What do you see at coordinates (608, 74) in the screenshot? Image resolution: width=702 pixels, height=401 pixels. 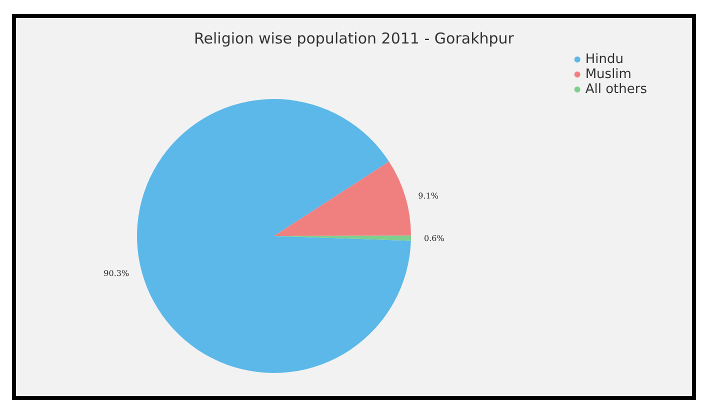 I see `legend-label: Muslim` at bounding box center [608, 74].